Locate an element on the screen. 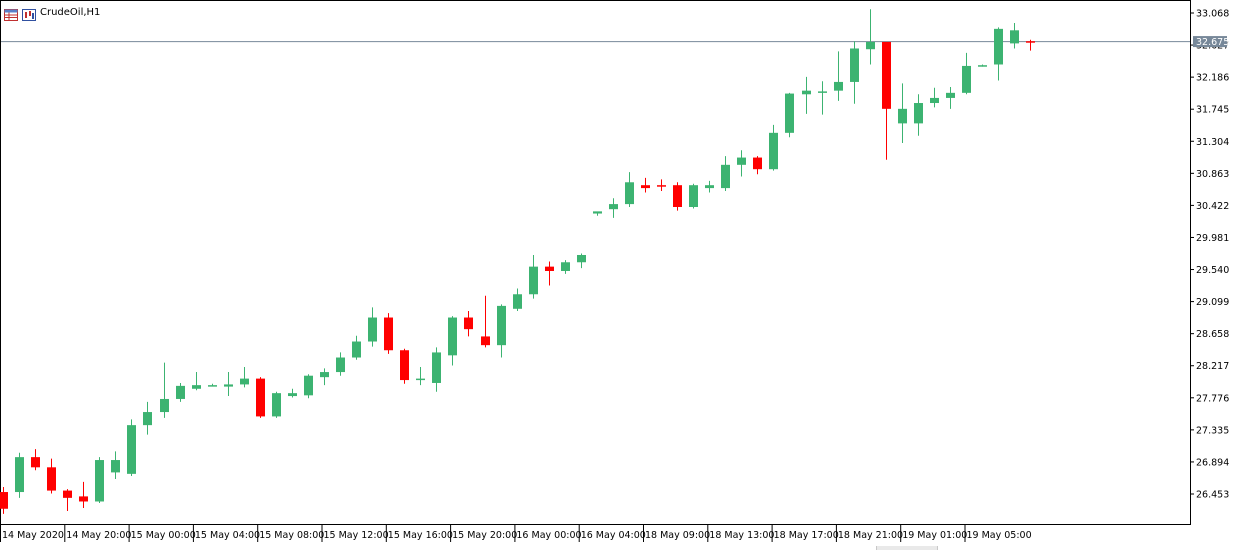  y-tick-label: 30.863 is located at coordinates (1212, 174).